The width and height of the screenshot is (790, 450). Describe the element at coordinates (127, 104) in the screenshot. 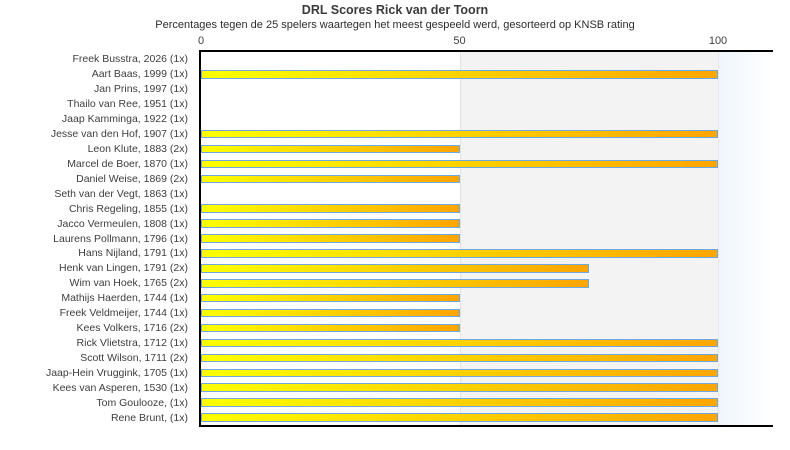

I see `y-axis-label: Thailo van Ree, 1951 (1x)` at that location.